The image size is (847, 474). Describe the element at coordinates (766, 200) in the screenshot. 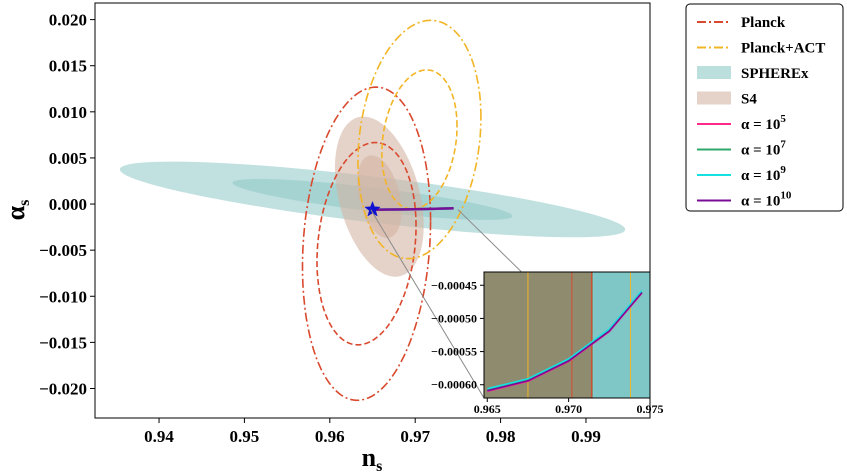

I see `legend-label-8: α = 1010` at that location.